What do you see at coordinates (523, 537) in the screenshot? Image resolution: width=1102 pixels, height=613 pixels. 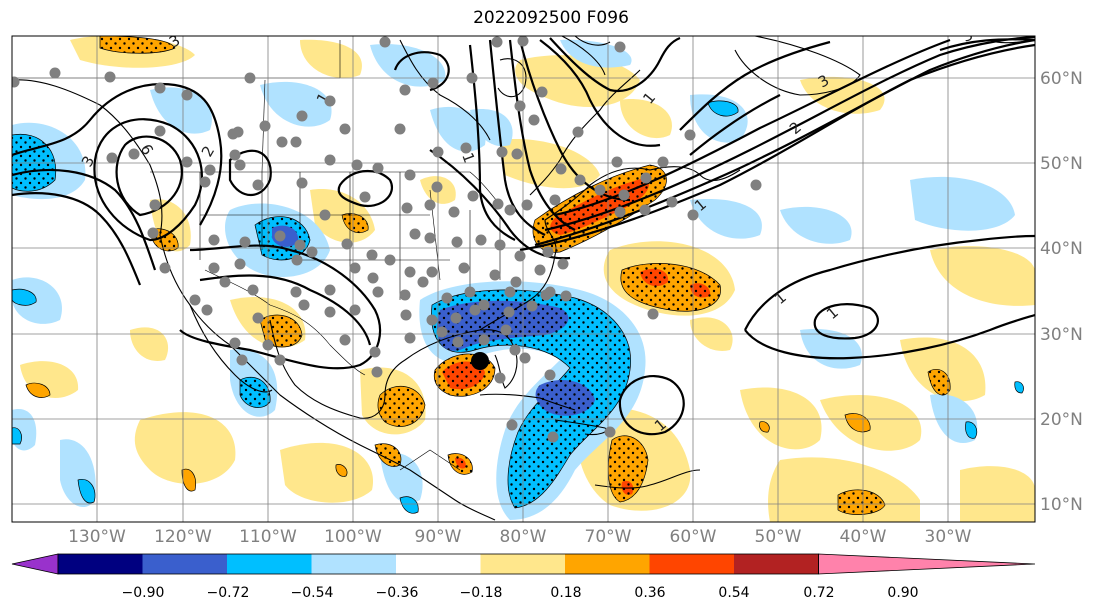 I see `lon-label: 80°W` at bounding box center [523, 537].